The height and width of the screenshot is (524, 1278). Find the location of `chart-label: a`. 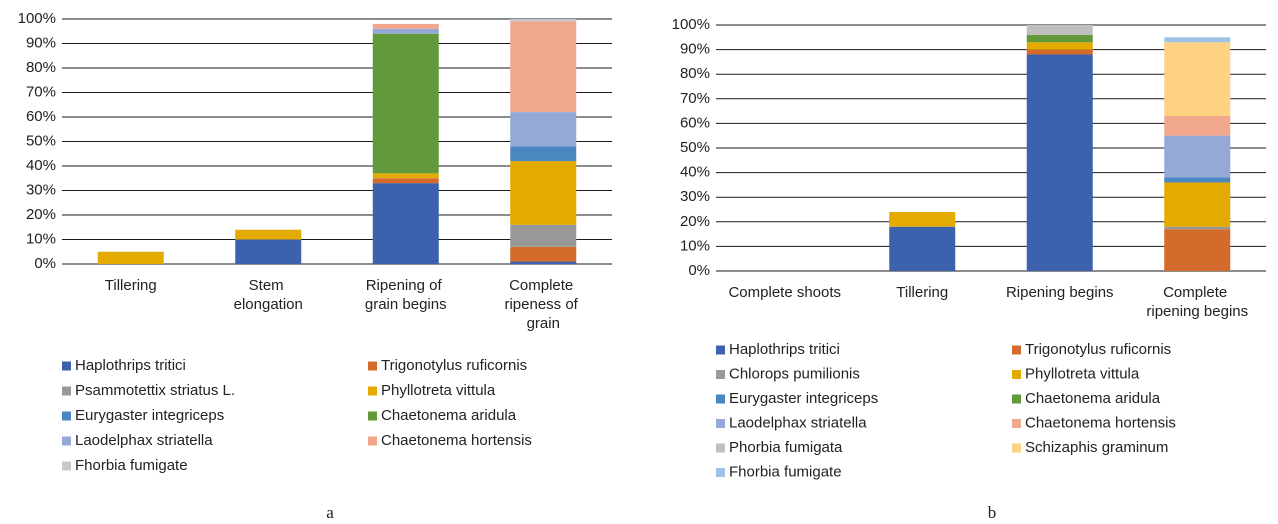

chart-label: a is located at coordinates (330, 512).